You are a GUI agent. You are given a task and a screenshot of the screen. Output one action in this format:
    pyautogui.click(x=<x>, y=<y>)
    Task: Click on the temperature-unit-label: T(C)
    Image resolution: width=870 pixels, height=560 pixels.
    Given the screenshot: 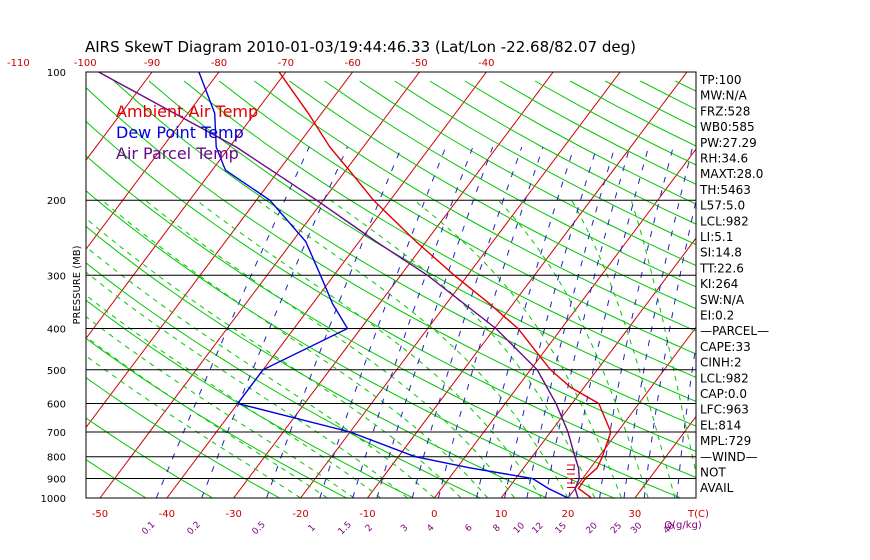 What is the action you would take?
    pyautogui.click(x=698, y=514)
    